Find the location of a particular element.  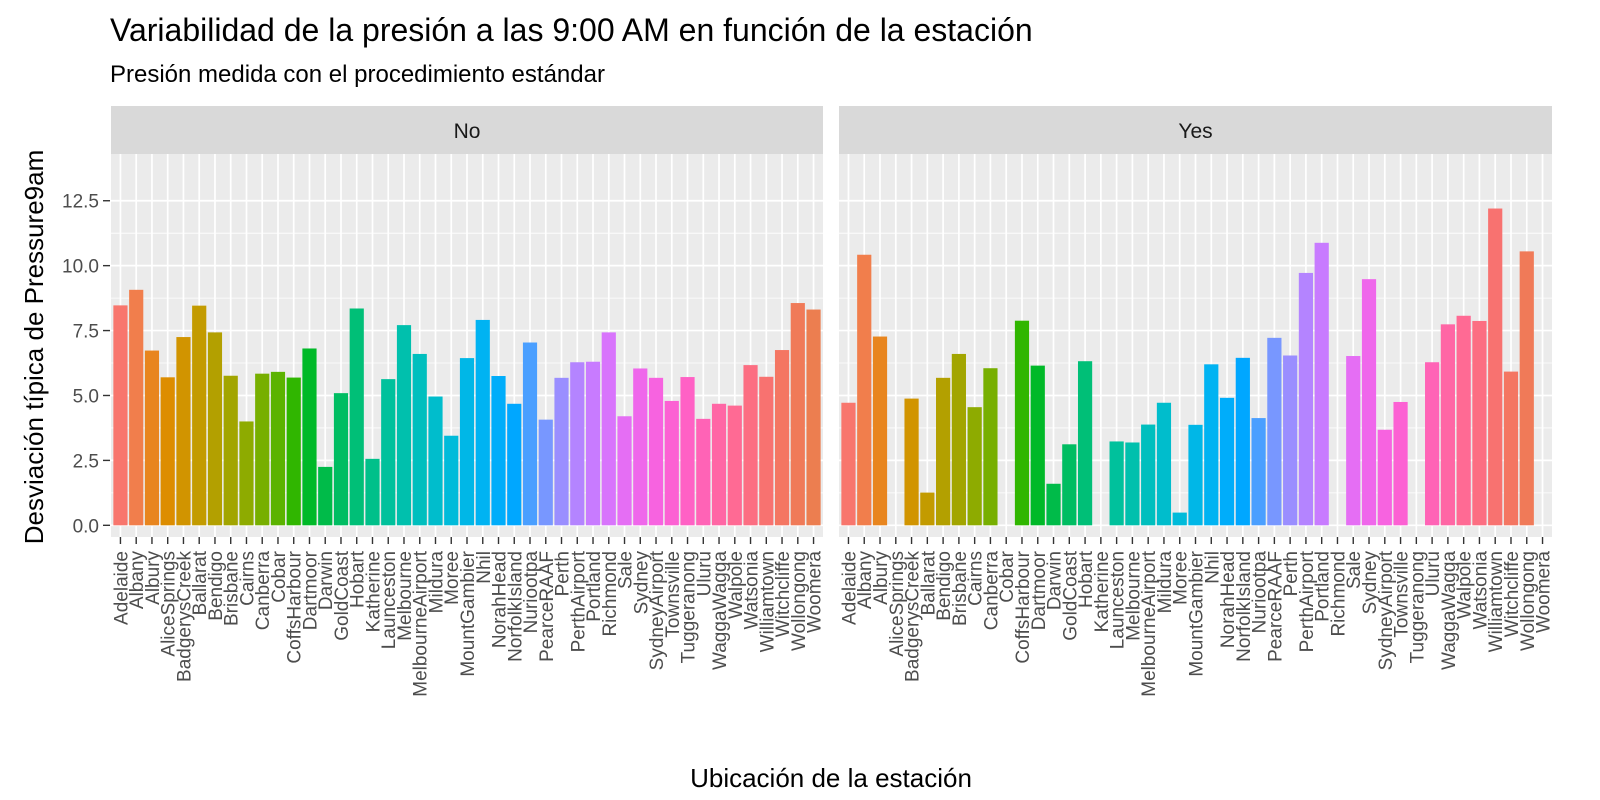

bar-NorahHead is located at coordinates (1227, 461).